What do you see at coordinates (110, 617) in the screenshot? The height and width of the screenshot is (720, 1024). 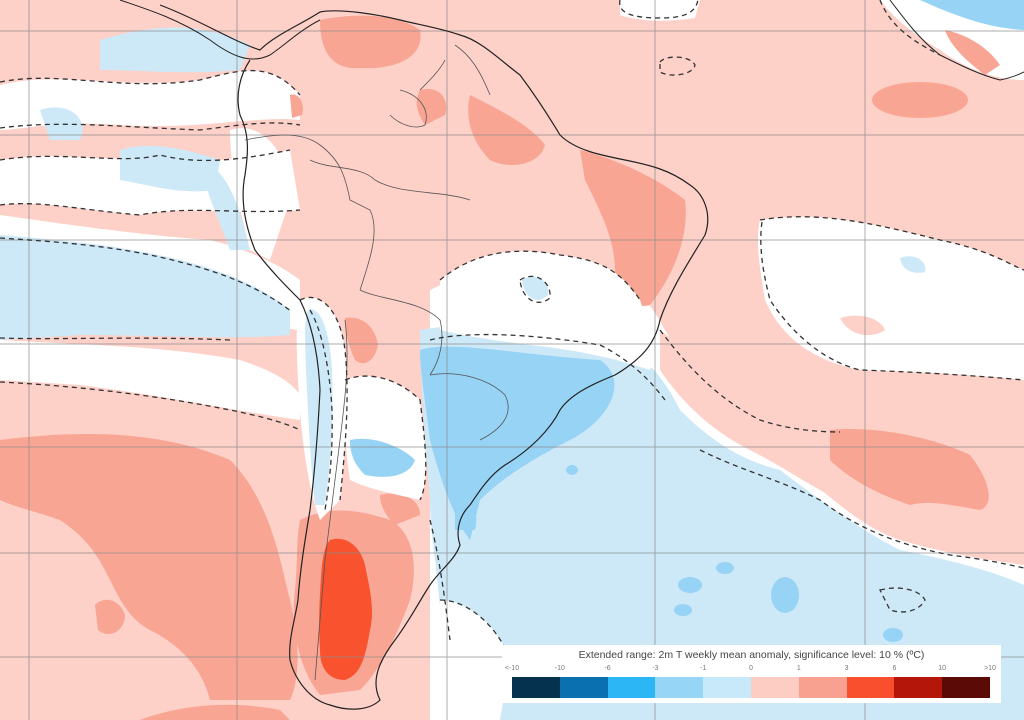 I see `pacific-warm-patch` at bounding box center [110, 617].